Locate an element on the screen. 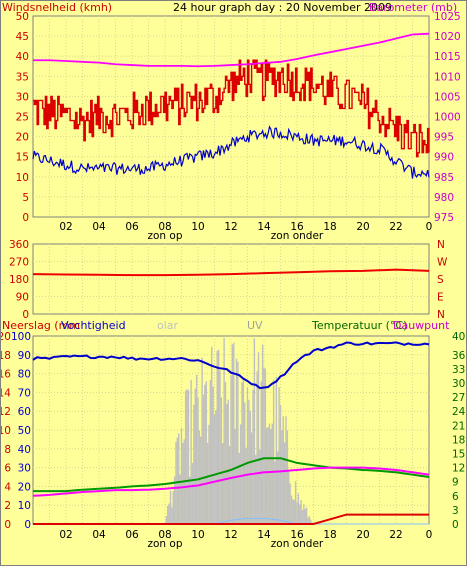 The image size is (467, 566). wind-x-tick-label: 04 is located at coordinates (99, 227).